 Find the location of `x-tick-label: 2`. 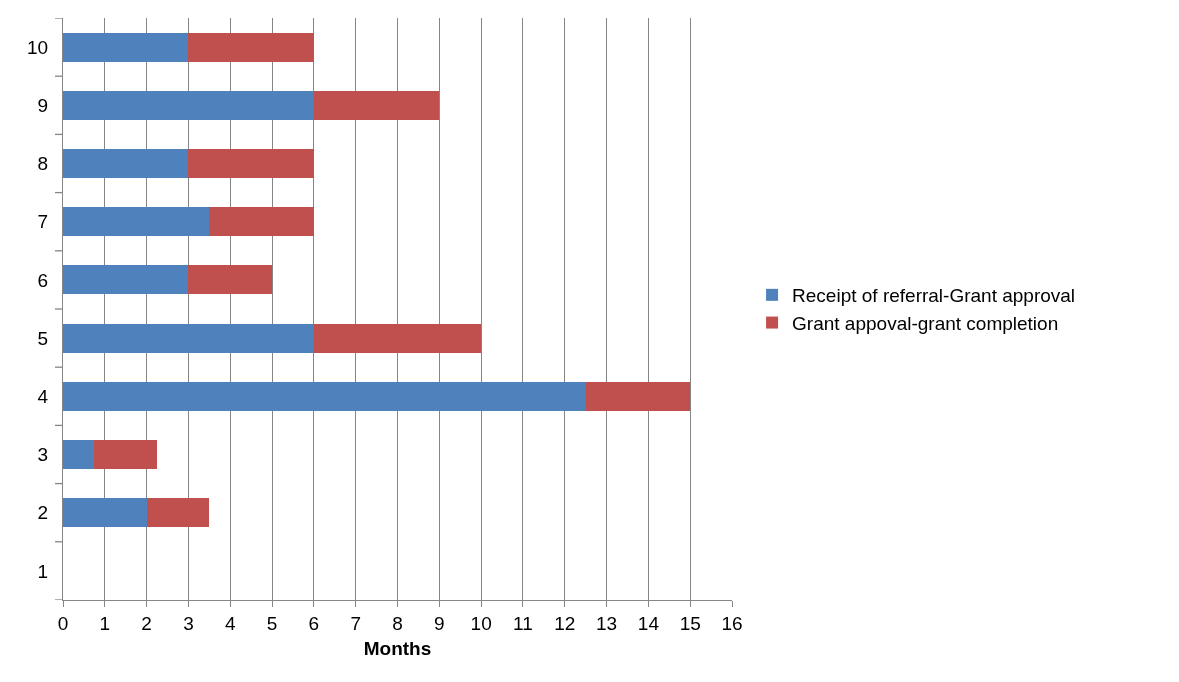

x-tick-label: 2 is located at coordinates (146, 623).